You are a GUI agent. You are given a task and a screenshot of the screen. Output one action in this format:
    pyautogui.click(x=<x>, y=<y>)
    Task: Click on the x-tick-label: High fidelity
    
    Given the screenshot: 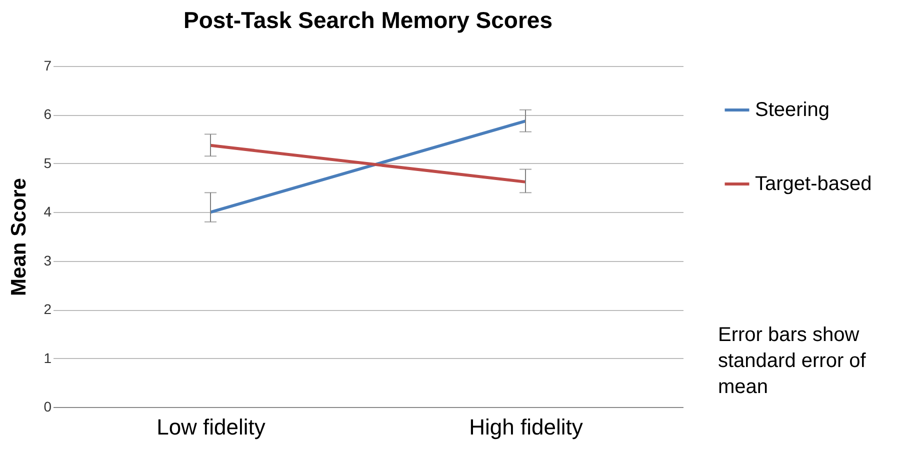 What is the action you would take?
    pyautogui.click(x=526, y=427)
    